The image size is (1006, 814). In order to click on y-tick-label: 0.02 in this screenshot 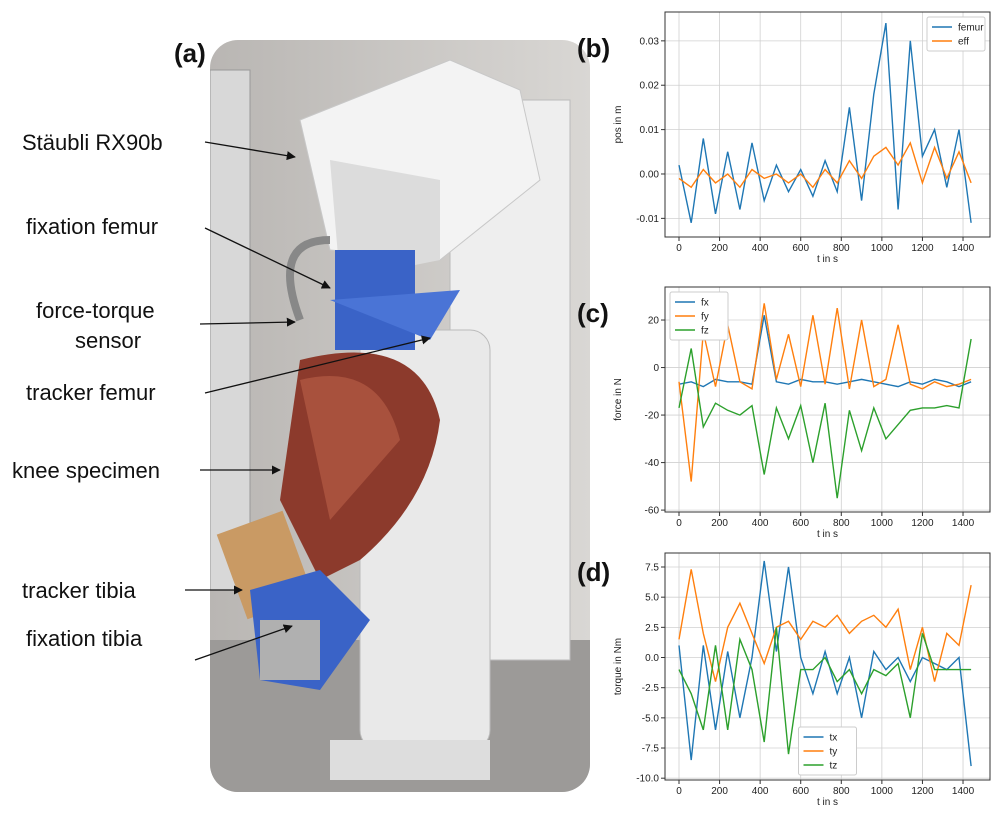, I will do `click(650, 86)`.